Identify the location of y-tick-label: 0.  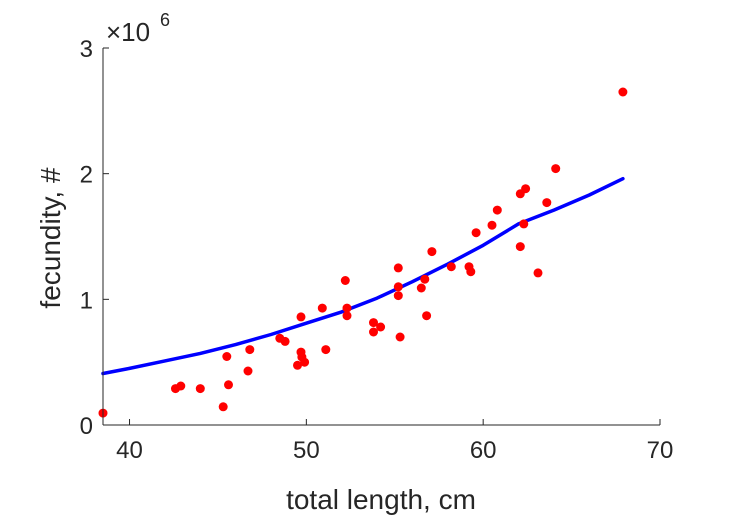
(86, 426).